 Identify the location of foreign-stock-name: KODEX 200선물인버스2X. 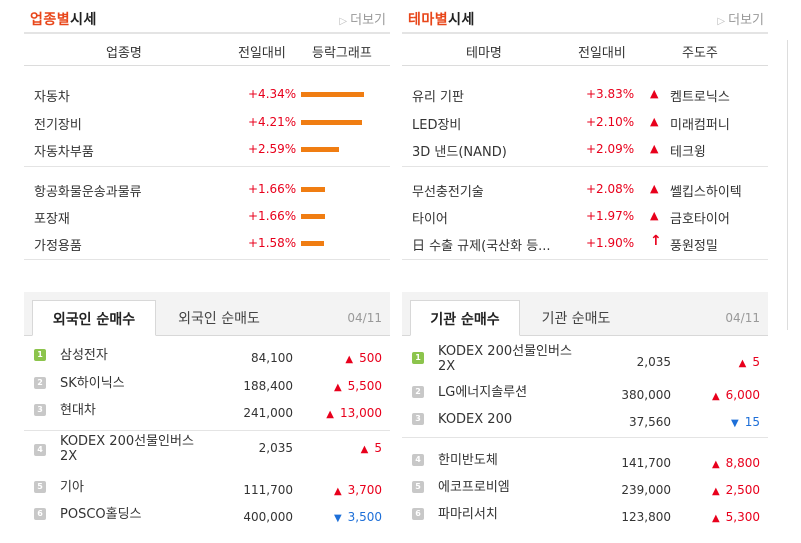
(127, 449).